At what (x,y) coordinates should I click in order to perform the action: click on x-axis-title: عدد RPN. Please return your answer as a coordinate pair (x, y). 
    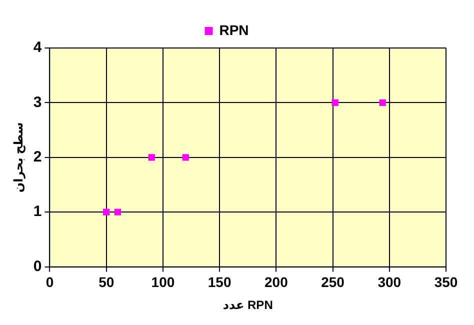
    Looking at the image, I should click on (247, 305).